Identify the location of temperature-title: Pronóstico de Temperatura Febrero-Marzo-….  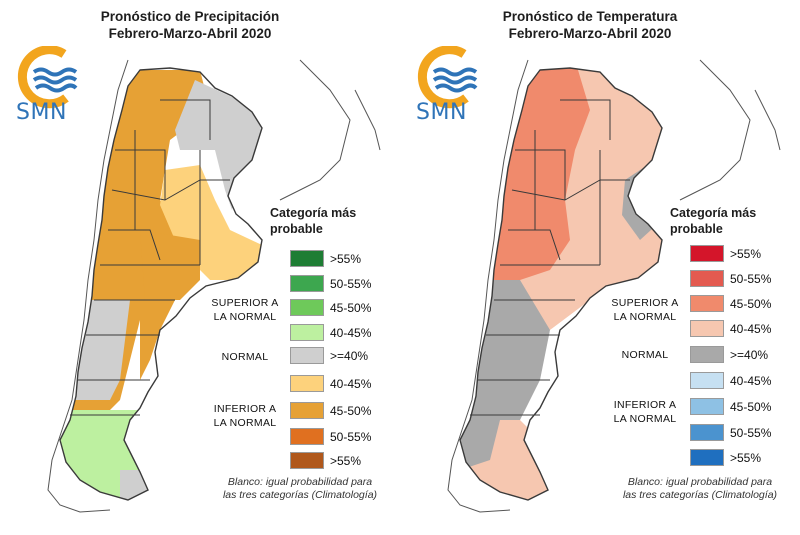
(590, 25).